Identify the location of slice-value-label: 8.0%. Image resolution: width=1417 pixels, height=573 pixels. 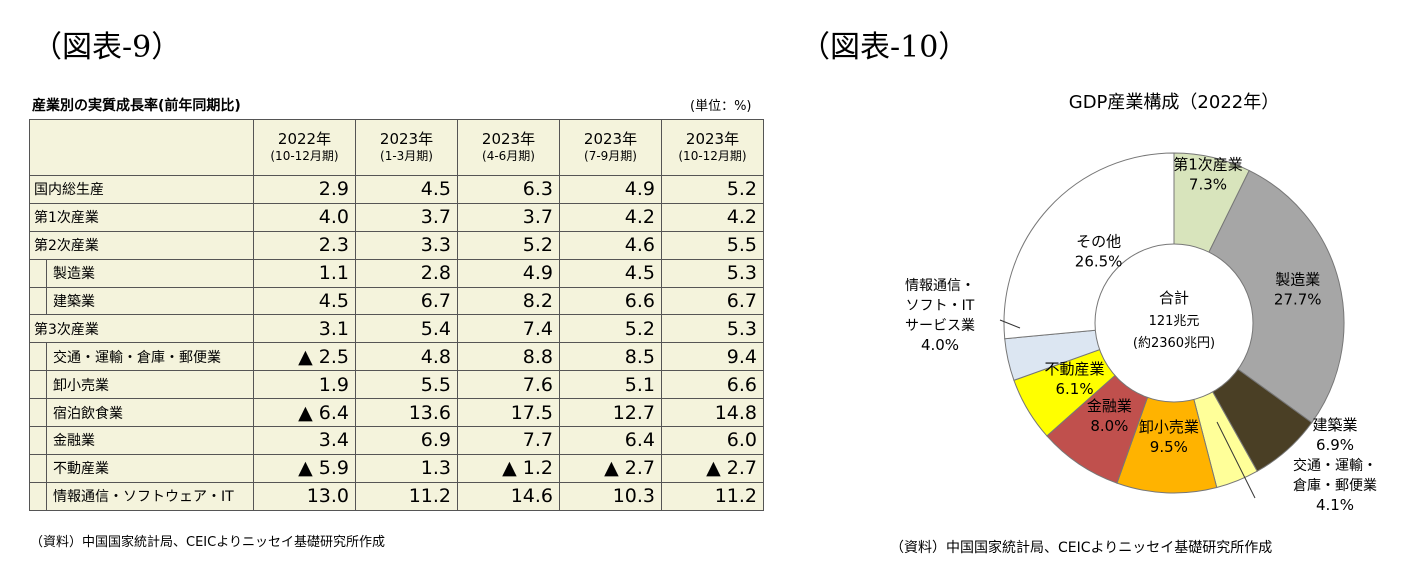
(1109, 426).